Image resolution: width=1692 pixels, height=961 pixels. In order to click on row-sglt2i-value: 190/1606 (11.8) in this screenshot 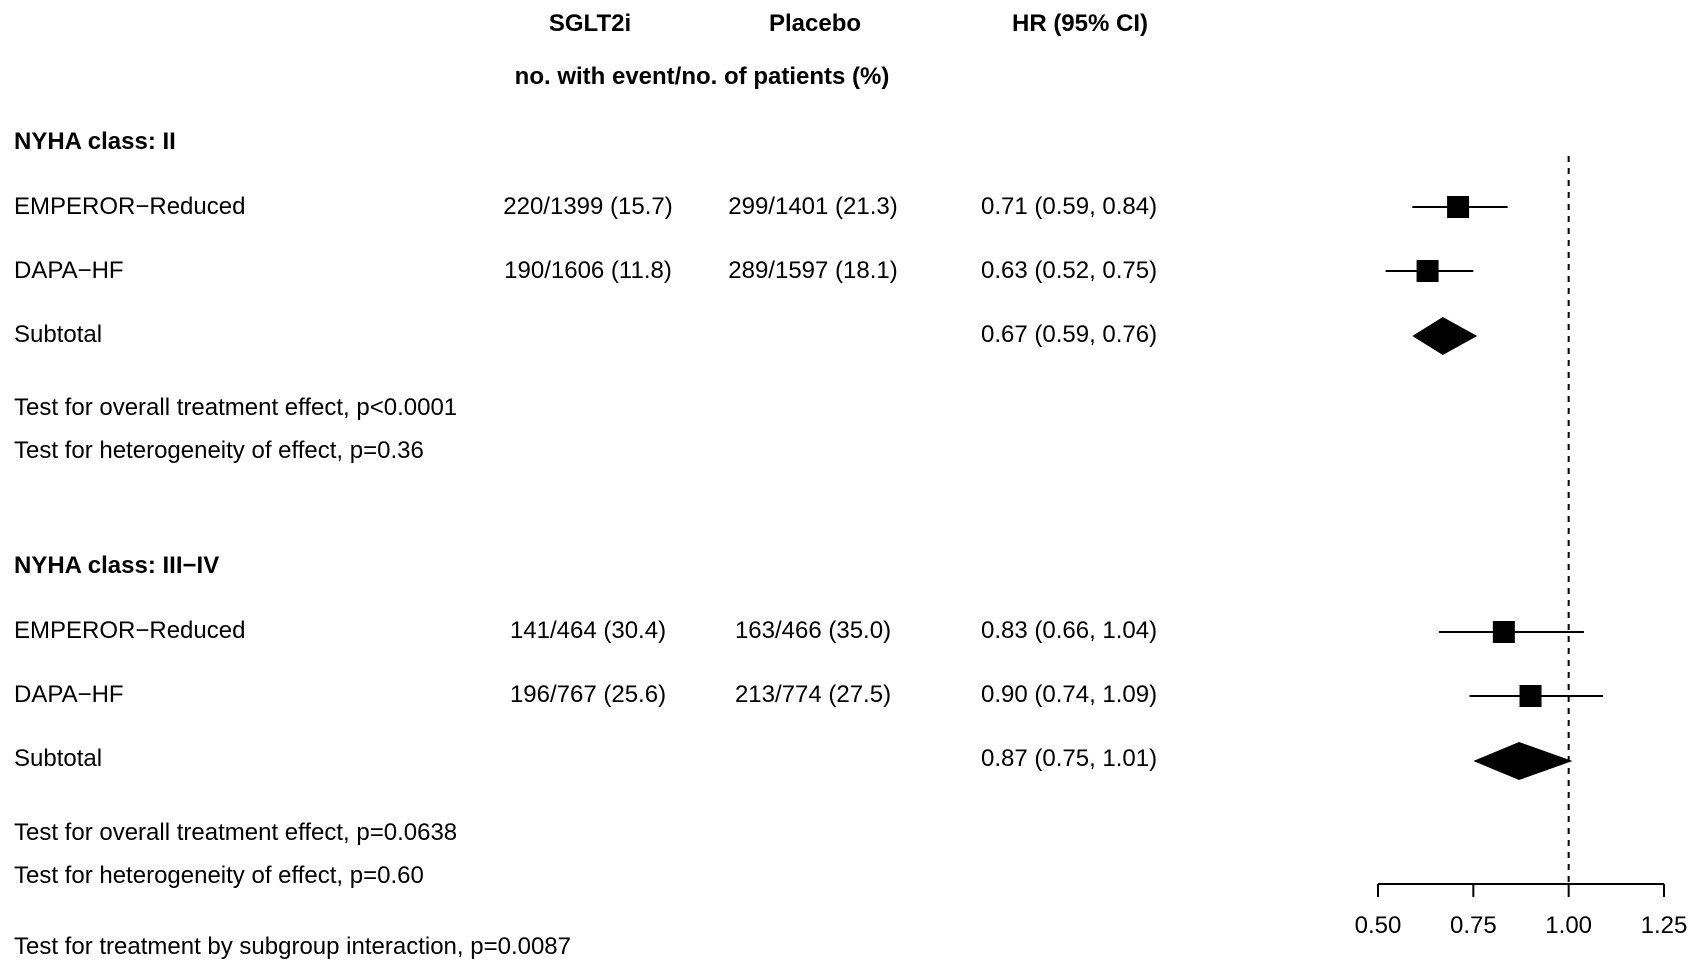, I will do `click(588, 270)`.